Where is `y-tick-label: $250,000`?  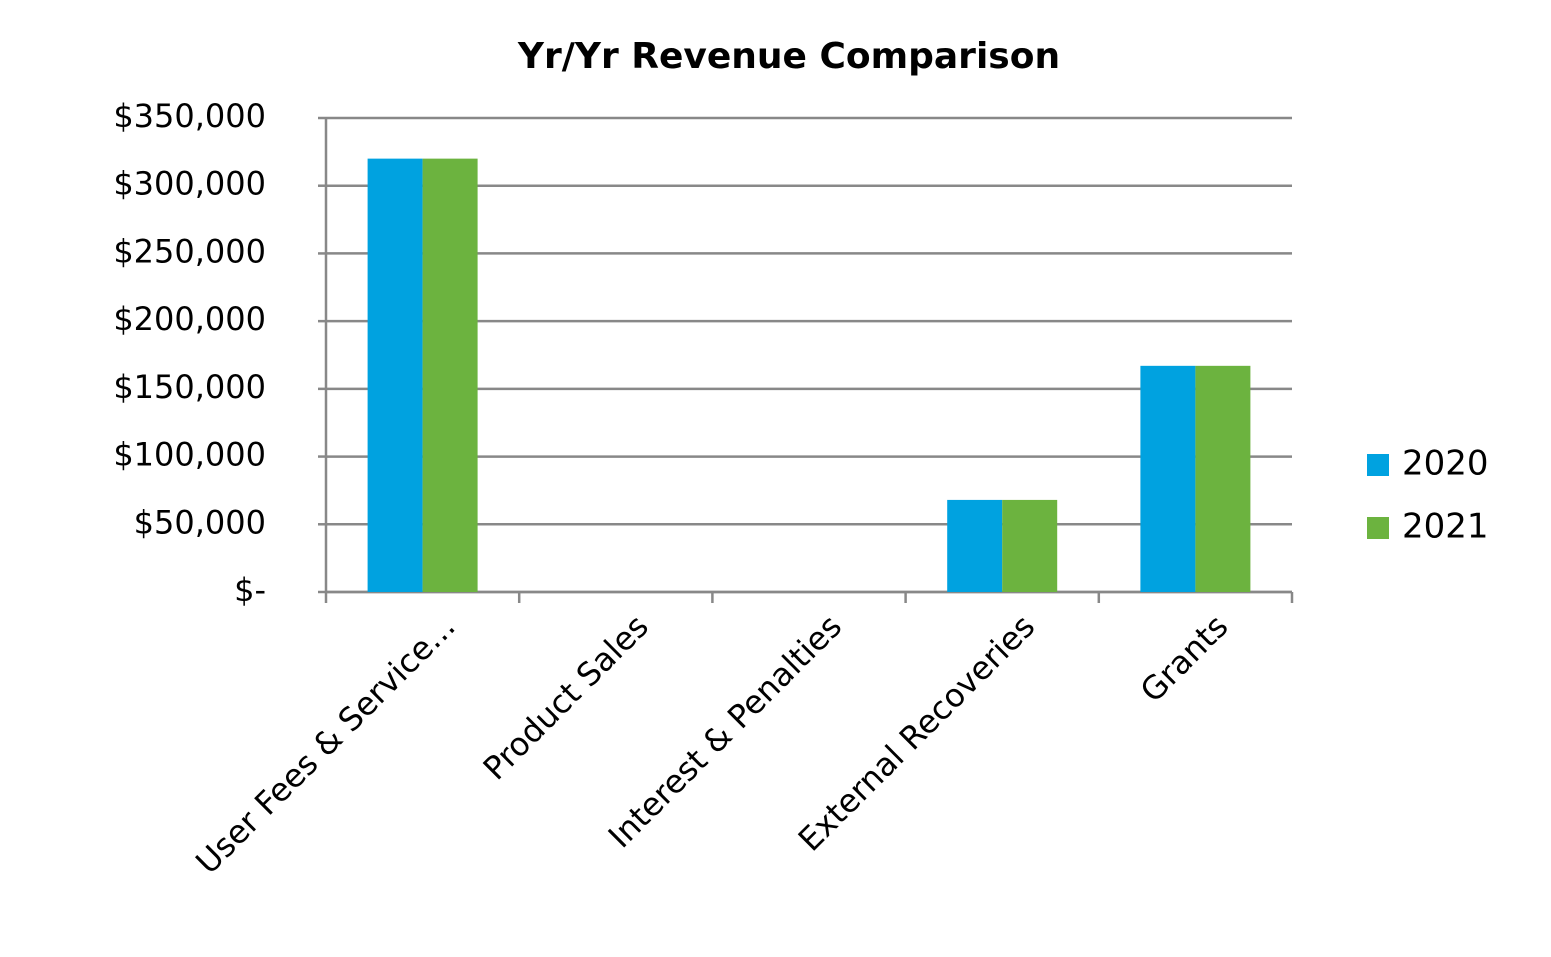
y-tick-label: $250,000 is located at coordinates (189, 251).